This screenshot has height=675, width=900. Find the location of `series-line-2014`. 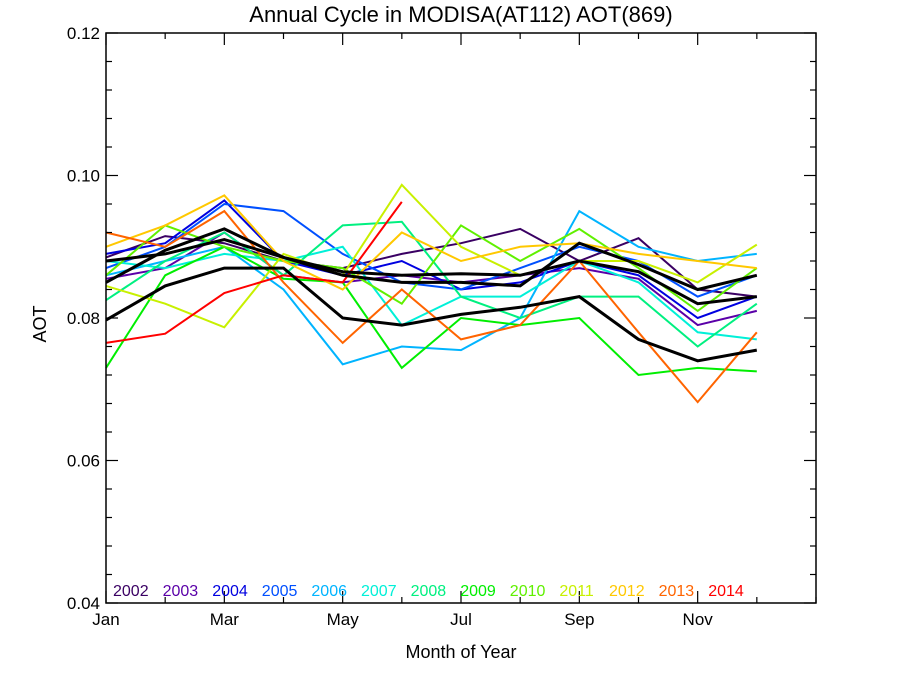

series-line-2014 is located at coordinates (254, 272).